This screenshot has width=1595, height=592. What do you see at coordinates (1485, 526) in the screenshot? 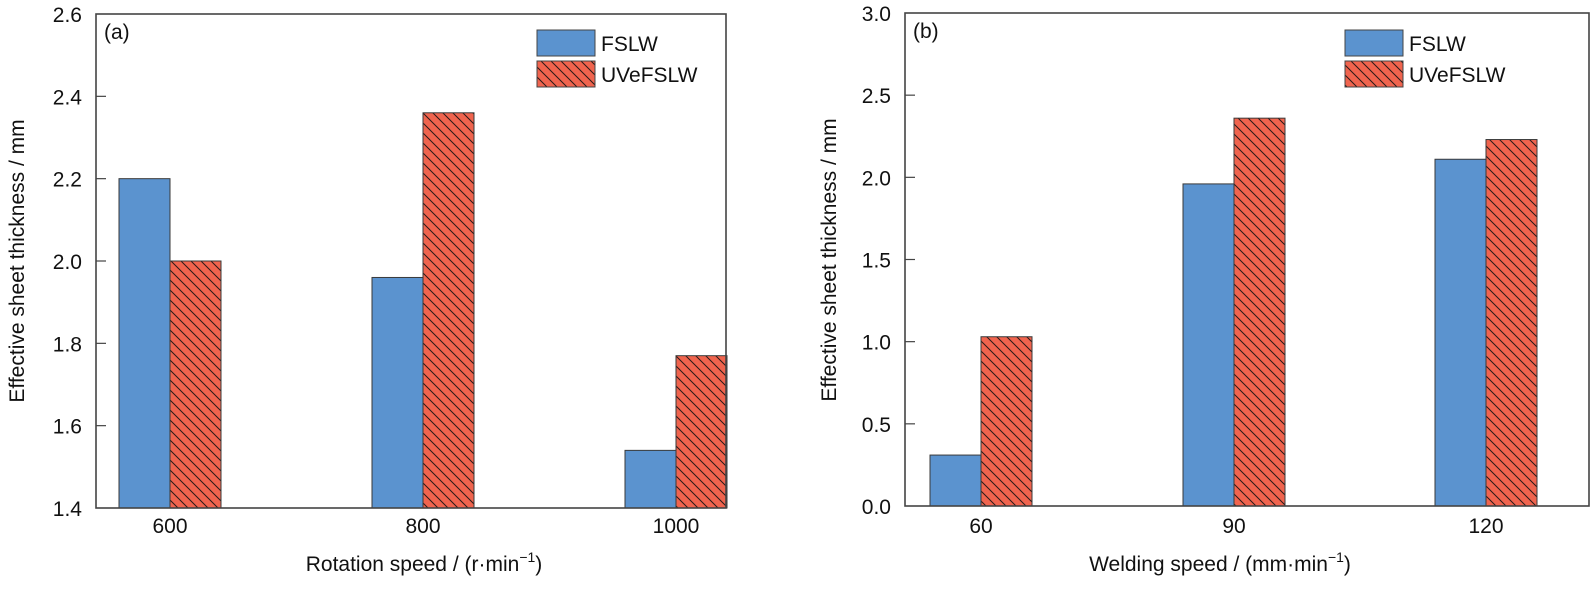
I see `x-tick-label: 120` at bounding box center [1485, 526].